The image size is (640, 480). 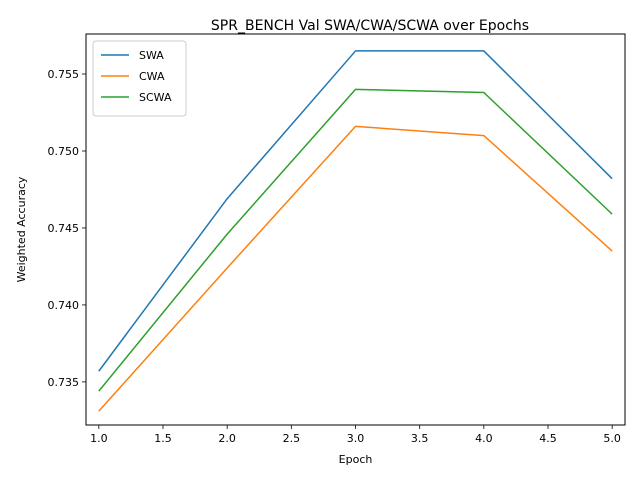 What do you see at coordinates (99, 438) in the screenshot?
I see `x-tick-label: 1.0` at bounding box center [99, 438].